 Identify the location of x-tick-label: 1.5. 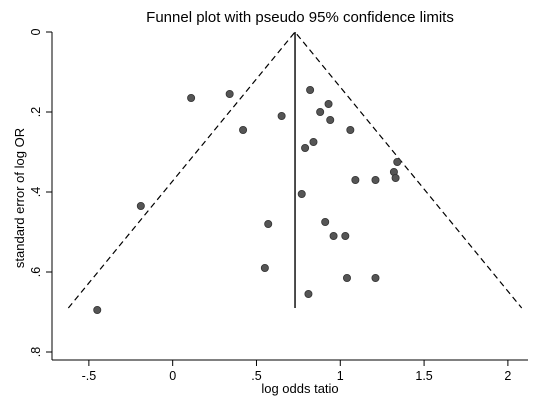
(423, 376).